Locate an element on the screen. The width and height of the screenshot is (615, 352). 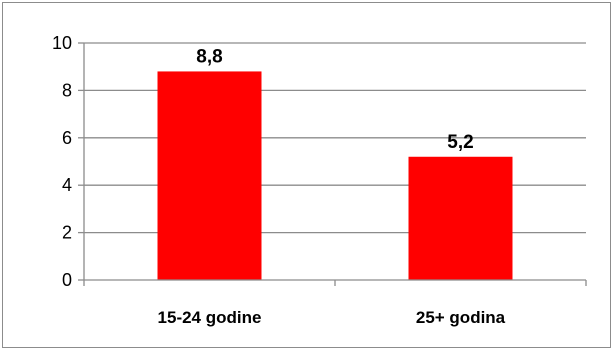
y-tick-label: 0 is located at coordinates (67, 280).